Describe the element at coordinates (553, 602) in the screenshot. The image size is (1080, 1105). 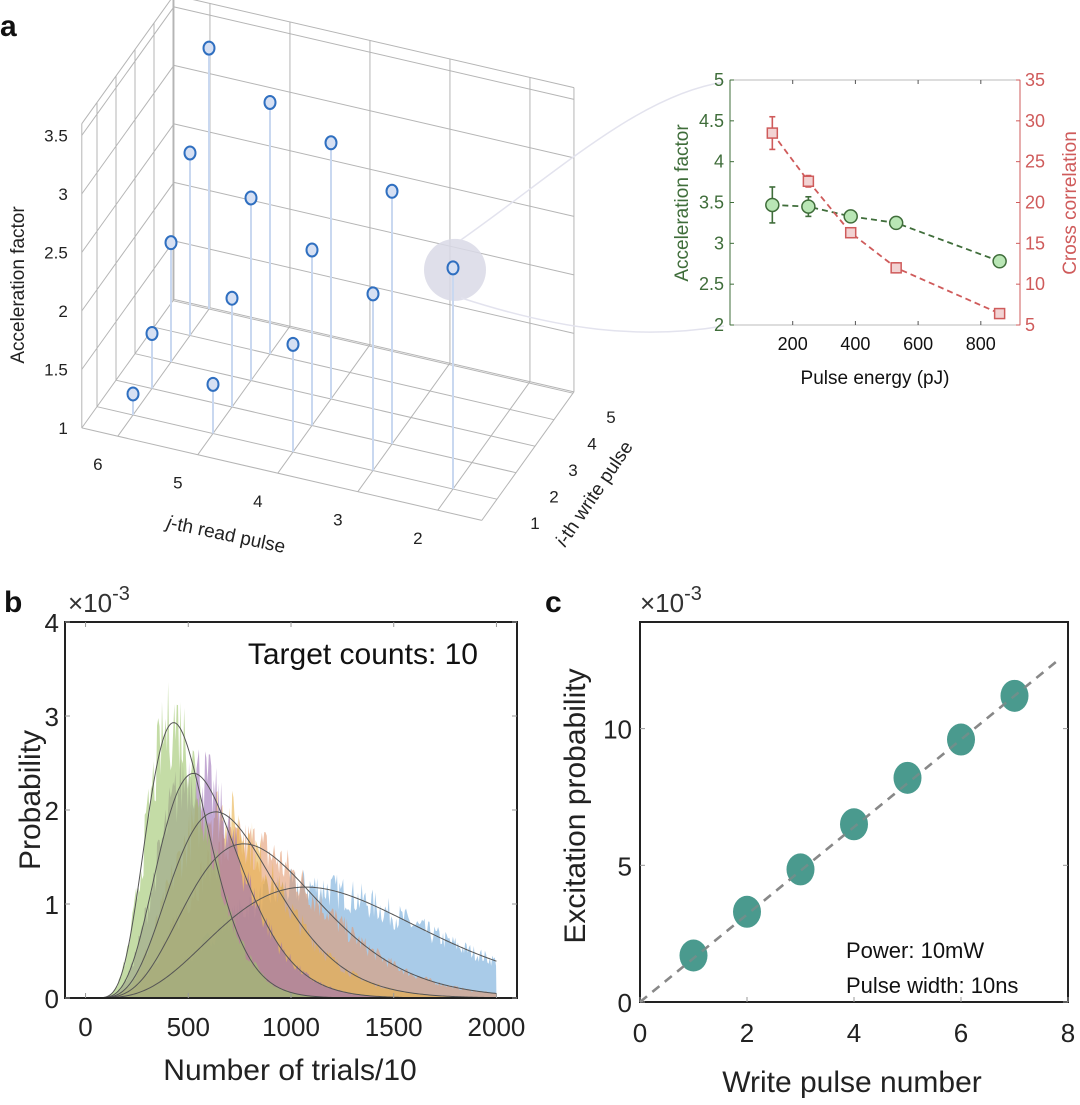
I see `panel-label-c: c` at that location.